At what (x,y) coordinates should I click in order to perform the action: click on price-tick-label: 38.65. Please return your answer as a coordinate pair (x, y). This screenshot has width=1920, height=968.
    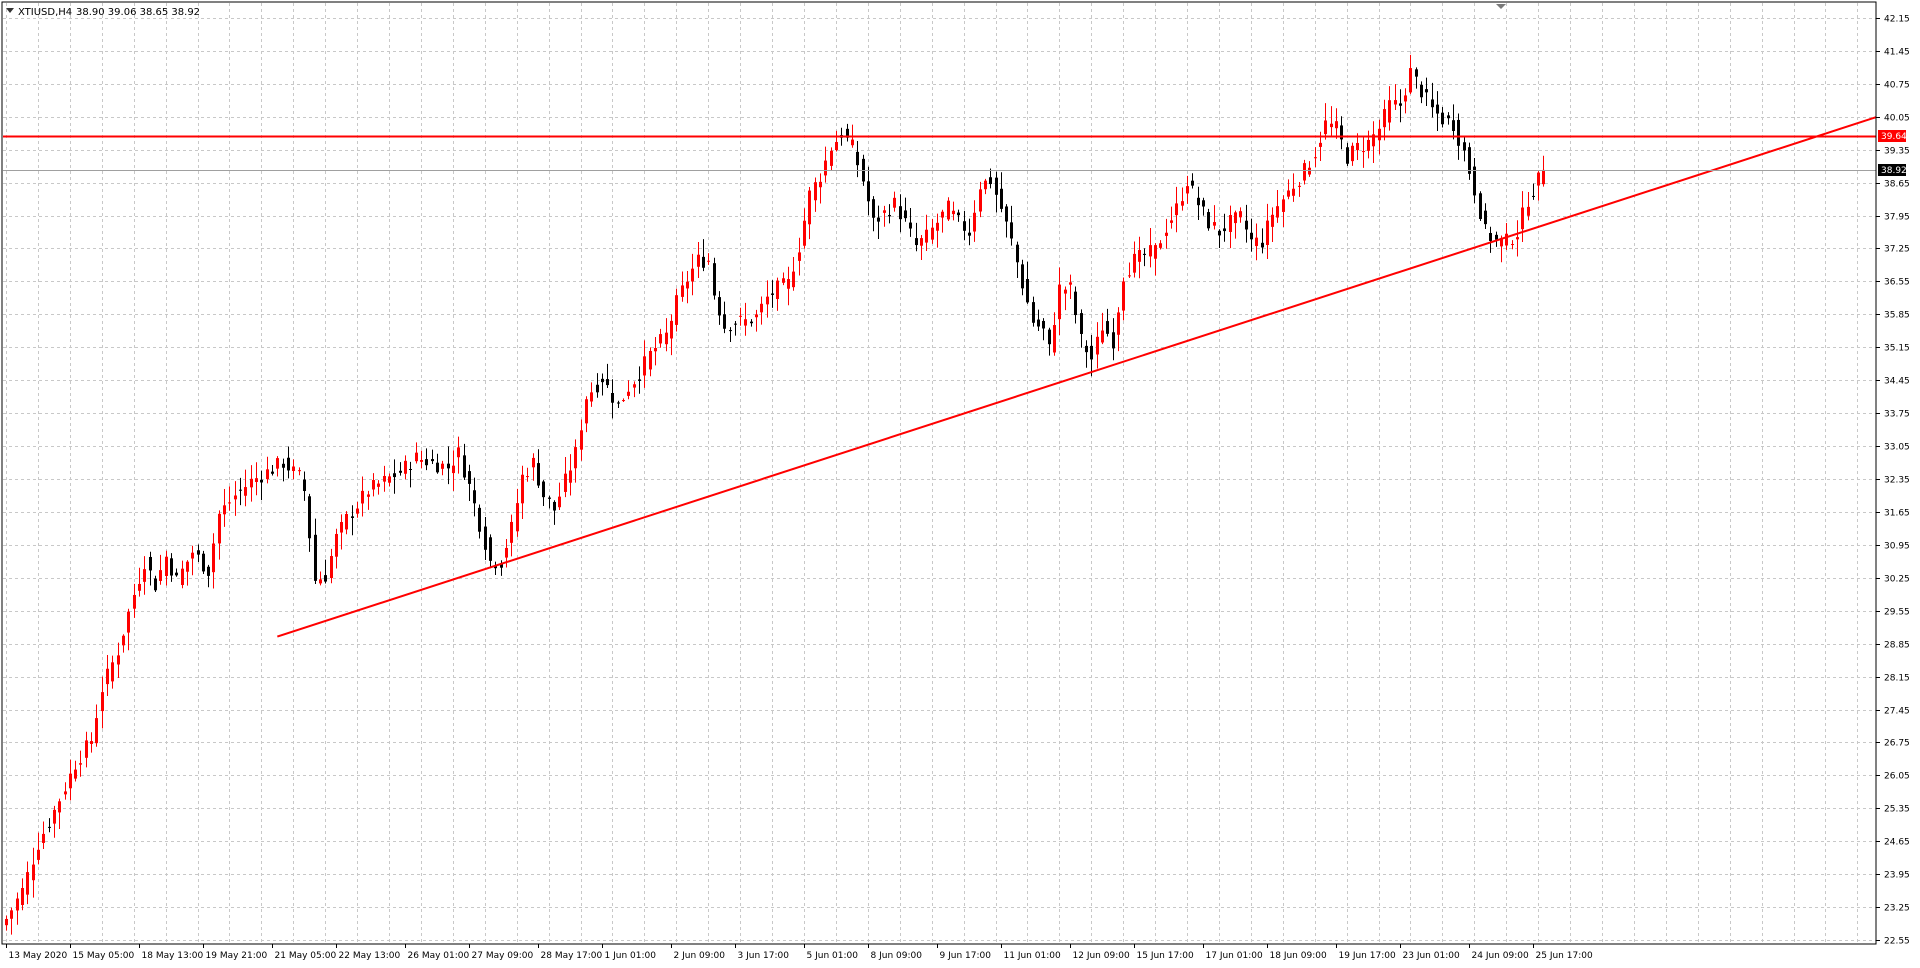
    Looking at the image, I should click on (1897, 185).